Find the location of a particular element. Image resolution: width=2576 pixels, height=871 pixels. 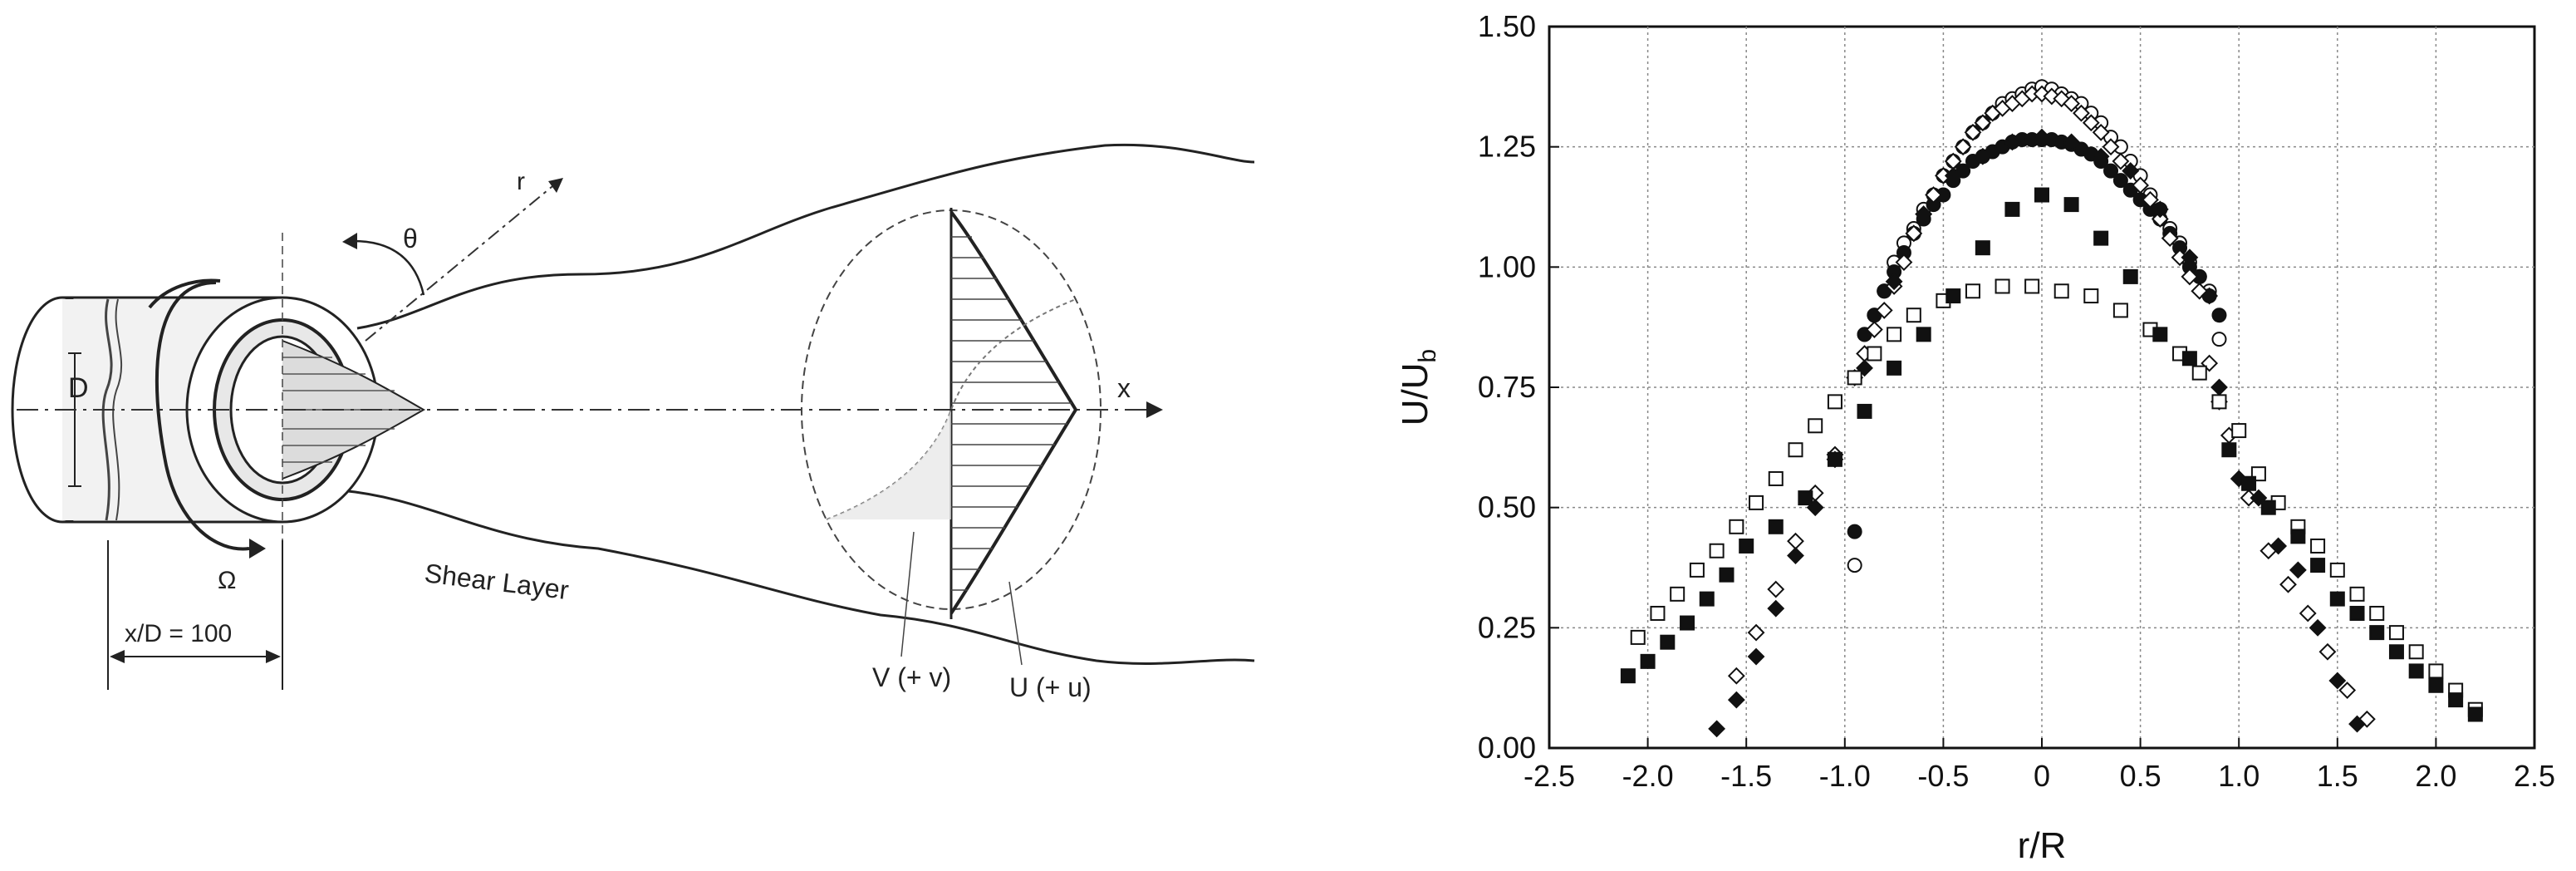

x-axis-label: x is located at coordinates (1124, 388).